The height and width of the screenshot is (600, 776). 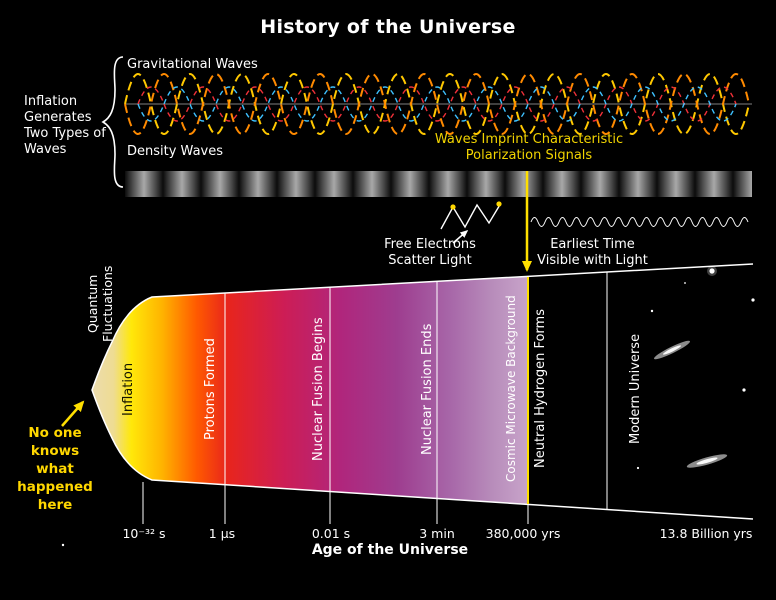 I want to click on curly-brace-icon, so click(x=112, y=122).